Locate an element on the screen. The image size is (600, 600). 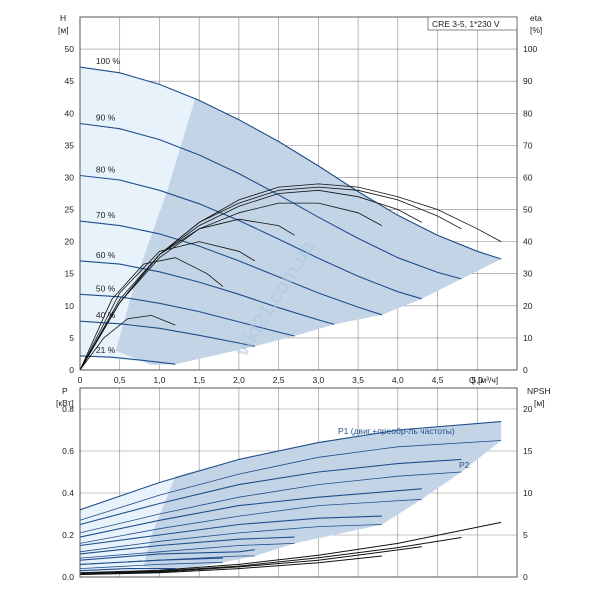
speed-label: 80 % is located at coordinates (106, 170).